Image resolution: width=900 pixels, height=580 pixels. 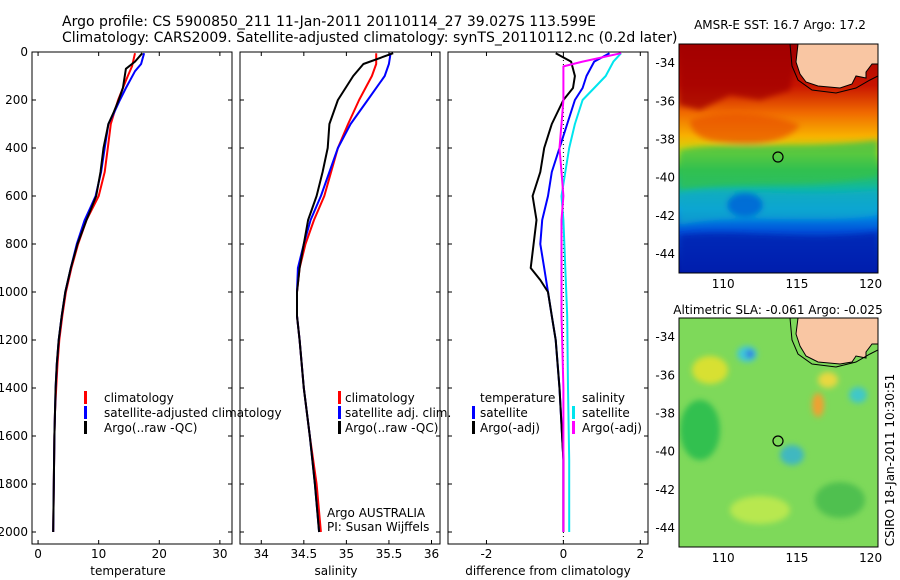 I want to click on sla-contour-line, so click(x=833, y=343).